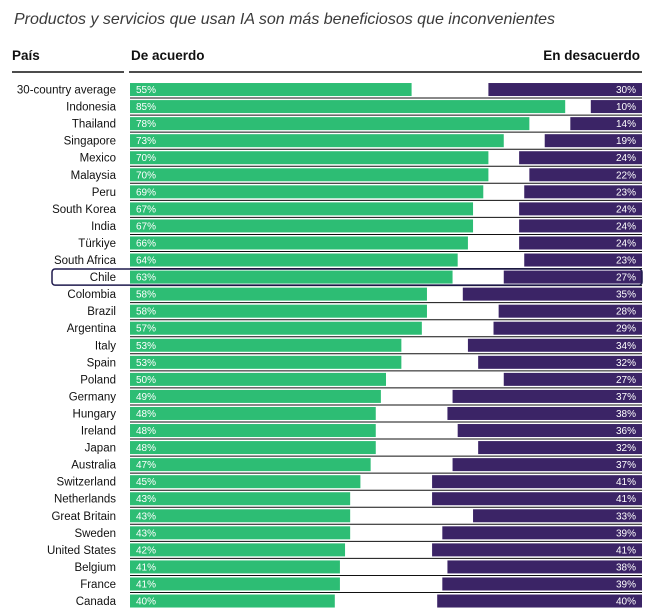  What do you see at coordinates (105, 346) in the screenshot?
I see `country-label: Italy` at bounding box center [105, 346].